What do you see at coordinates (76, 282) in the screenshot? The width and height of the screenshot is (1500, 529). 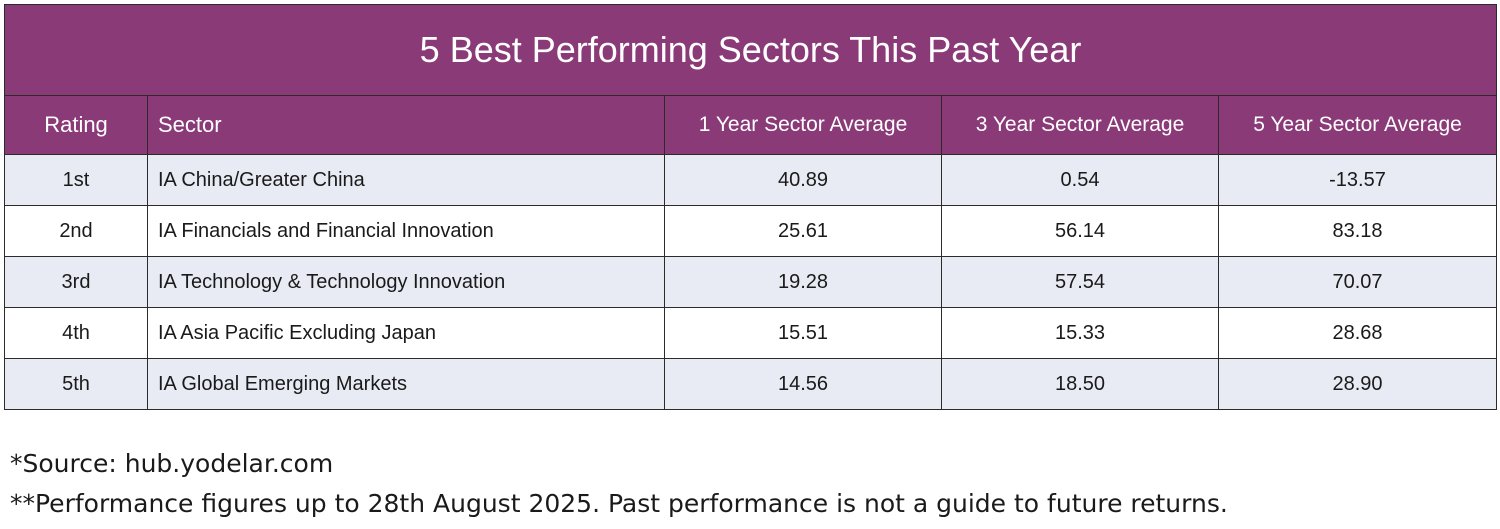 I see `rating-cell: 3rd` at bounding box center [76, 282].